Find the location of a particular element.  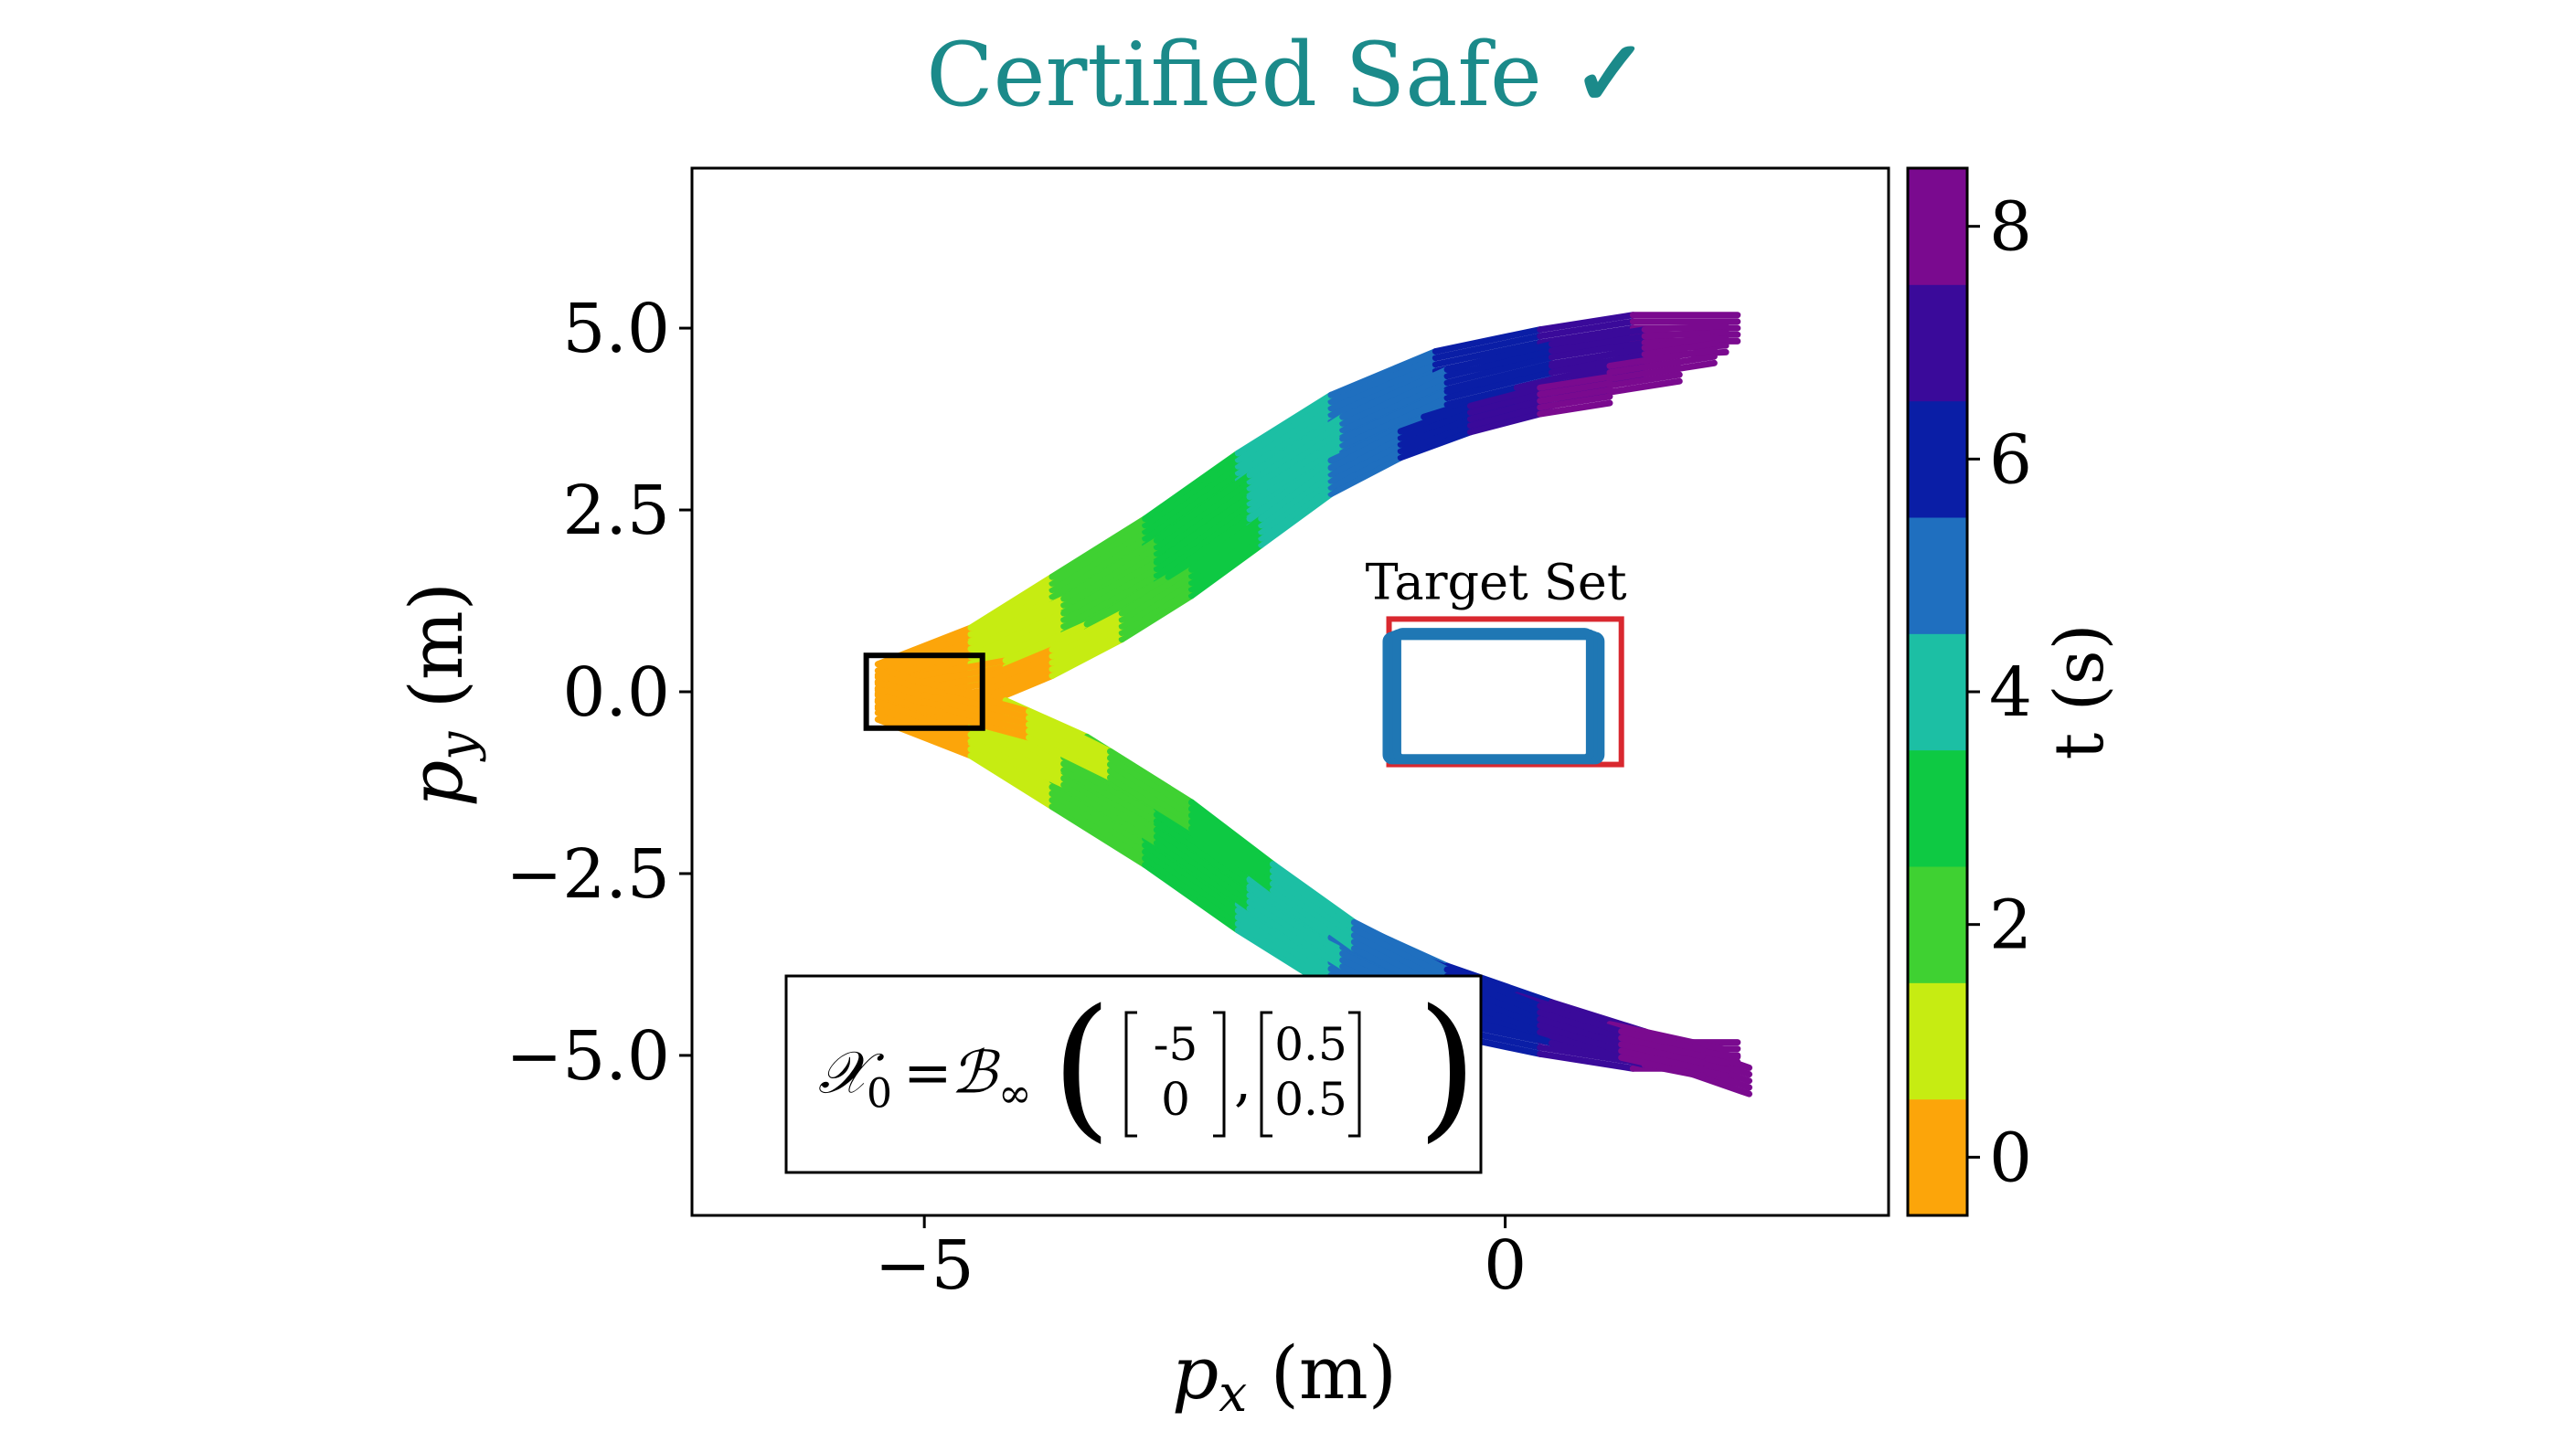

initial-set-box is located at coordinates (924, 691).